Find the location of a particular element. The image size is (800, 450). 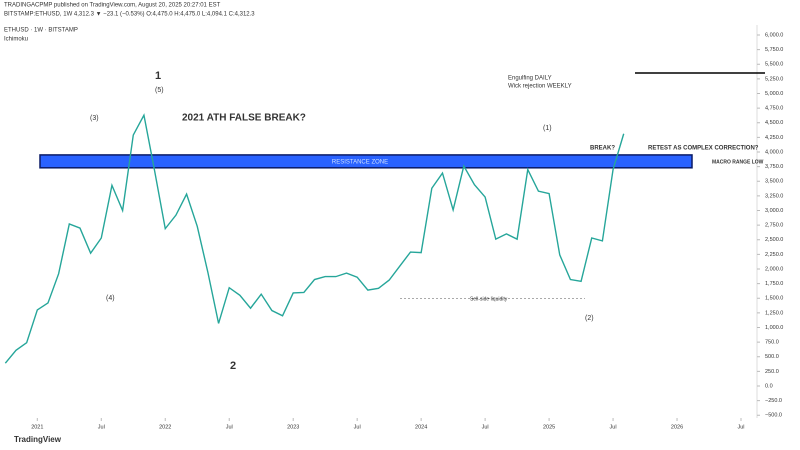

y-tick-label: 5,250.0 is located at coordinates (774, 79).